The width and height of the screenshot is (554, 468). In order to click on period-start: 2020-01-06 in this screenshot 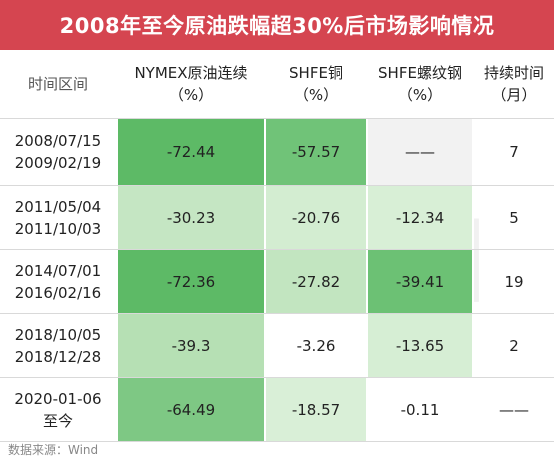, I will do `click(58, 398)`.